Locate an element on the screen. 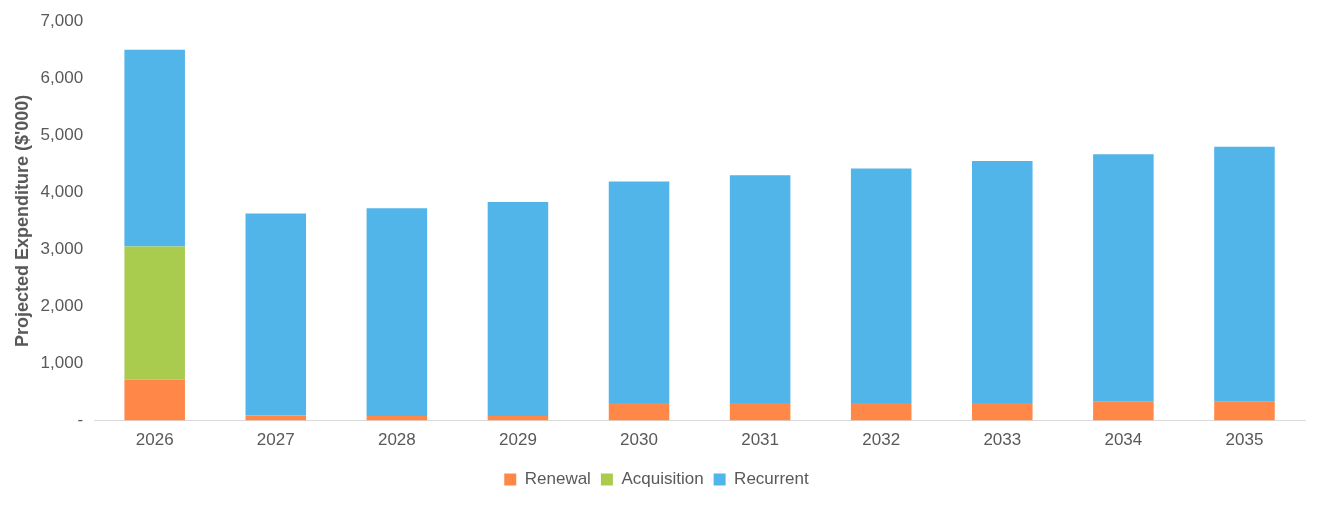 This screenshot has height=506, width=1333. y-tick-label: 6,000 is located at coordinates (62, 77).